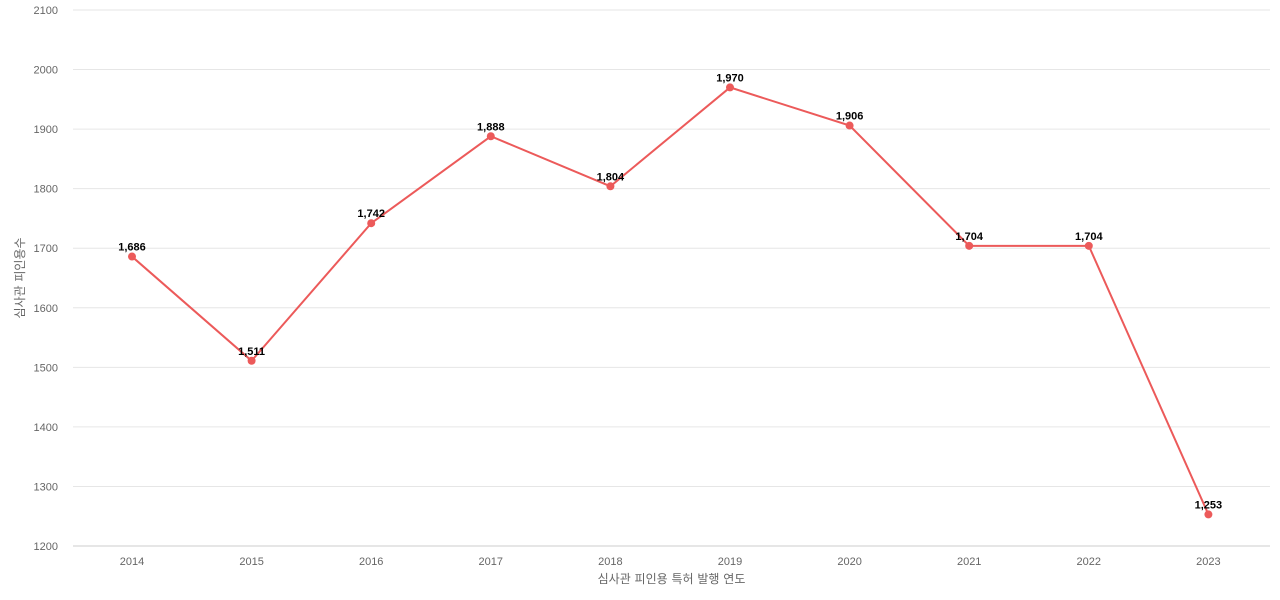 The width and height of the screenshot is (1280, 600). I want to click on x-tick-label: 2014, so click(132, 562).